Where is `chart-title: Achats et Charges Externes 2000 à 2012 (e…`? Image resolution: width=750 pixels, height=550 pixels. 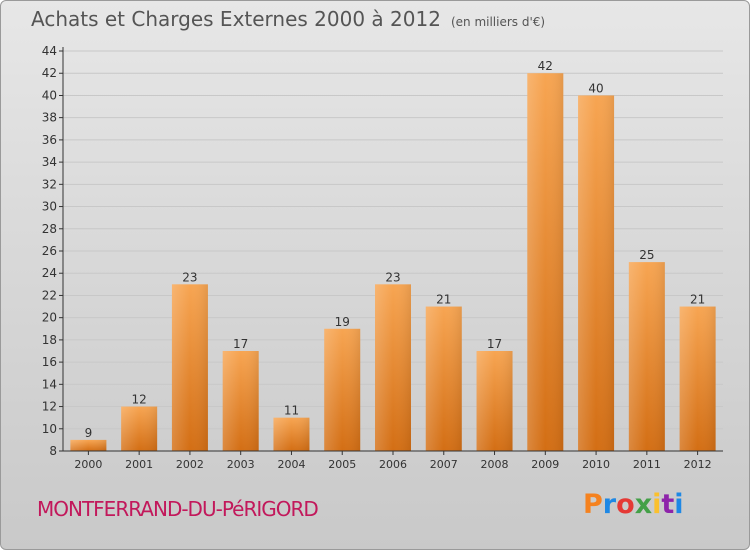 chart-title: Achats et Charges Externes 2000 à 2012 (e… is located at coordinates (288, 19).